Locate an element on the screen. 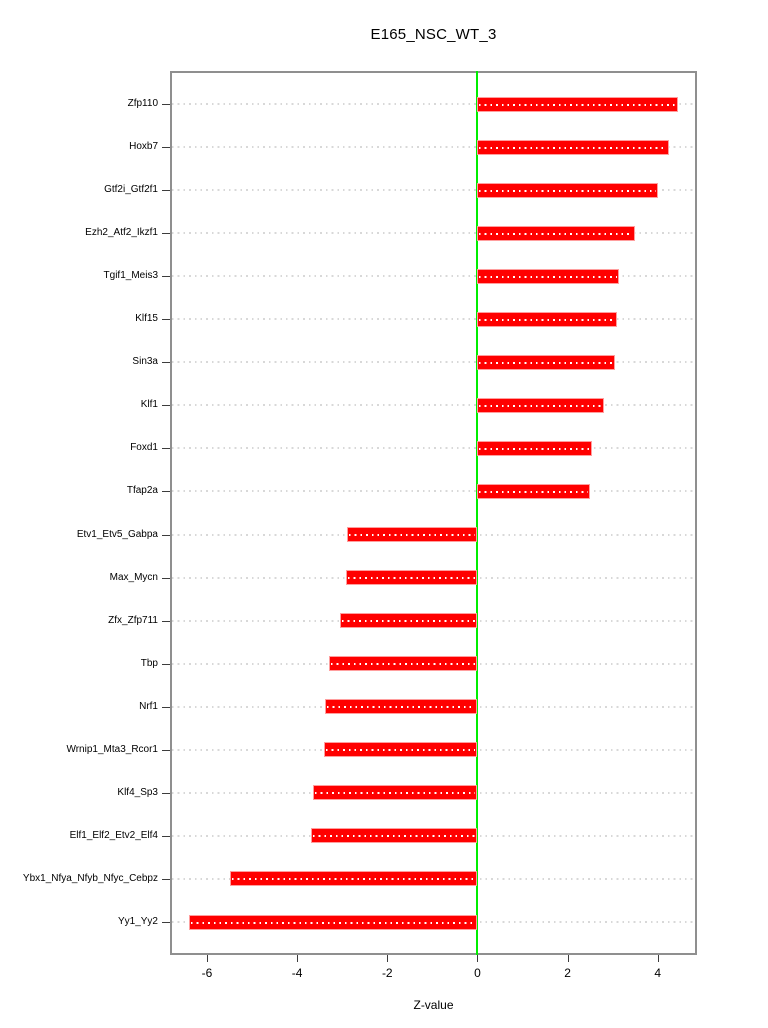 The image size is (768, 1028). x-axis-tick-label: 0 is located at coordinates (477, 973).